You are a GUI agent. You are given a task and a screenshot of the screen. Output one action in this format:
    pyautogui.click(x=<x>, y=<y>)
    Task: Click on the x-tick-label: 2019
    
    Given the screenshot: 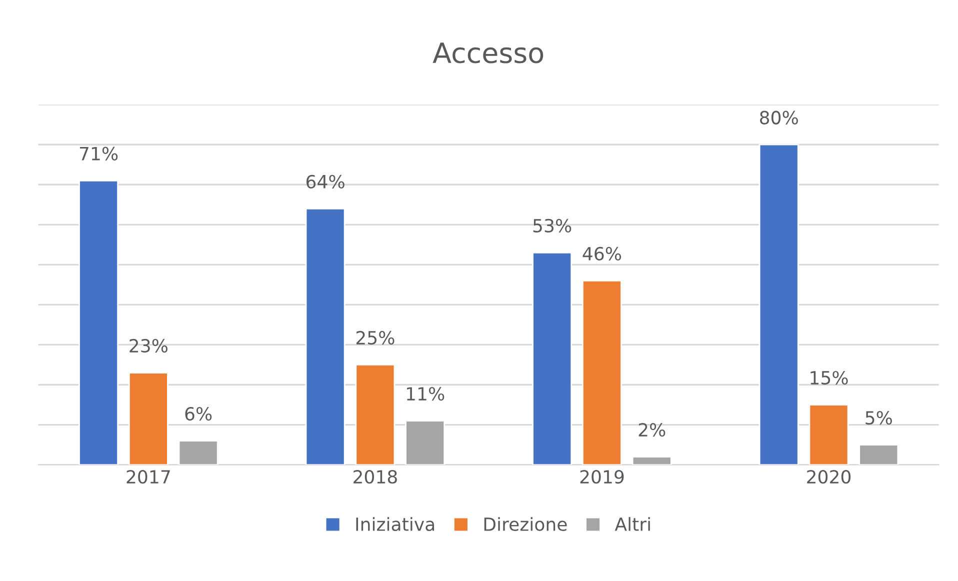 What is the action you would take?
    pyautogui.click(x=602, y=477)
    